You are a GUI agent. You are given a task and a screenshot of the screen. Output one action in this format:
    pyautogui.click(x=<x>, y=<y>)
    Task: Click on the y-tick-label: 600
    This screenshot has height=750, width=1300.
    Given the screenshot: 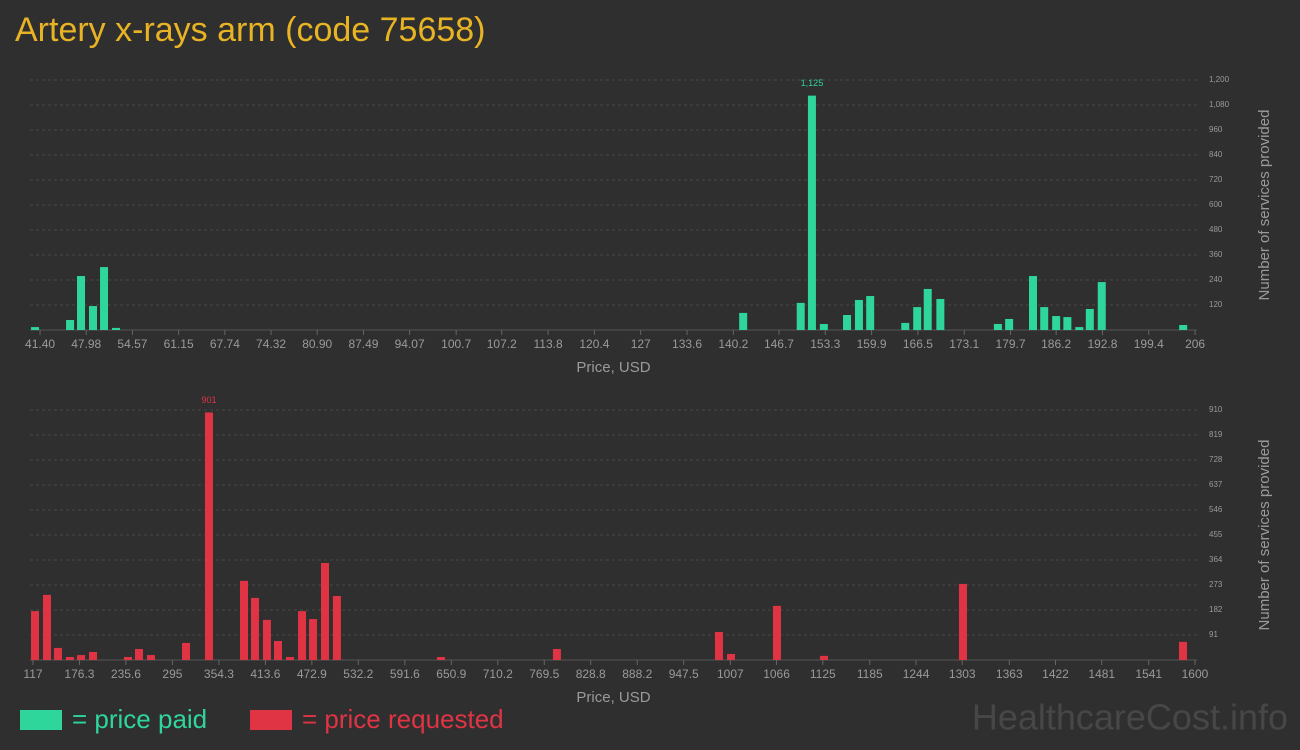 What is the action you would take?
    pyautogui.click(x=1216, y=204)
    